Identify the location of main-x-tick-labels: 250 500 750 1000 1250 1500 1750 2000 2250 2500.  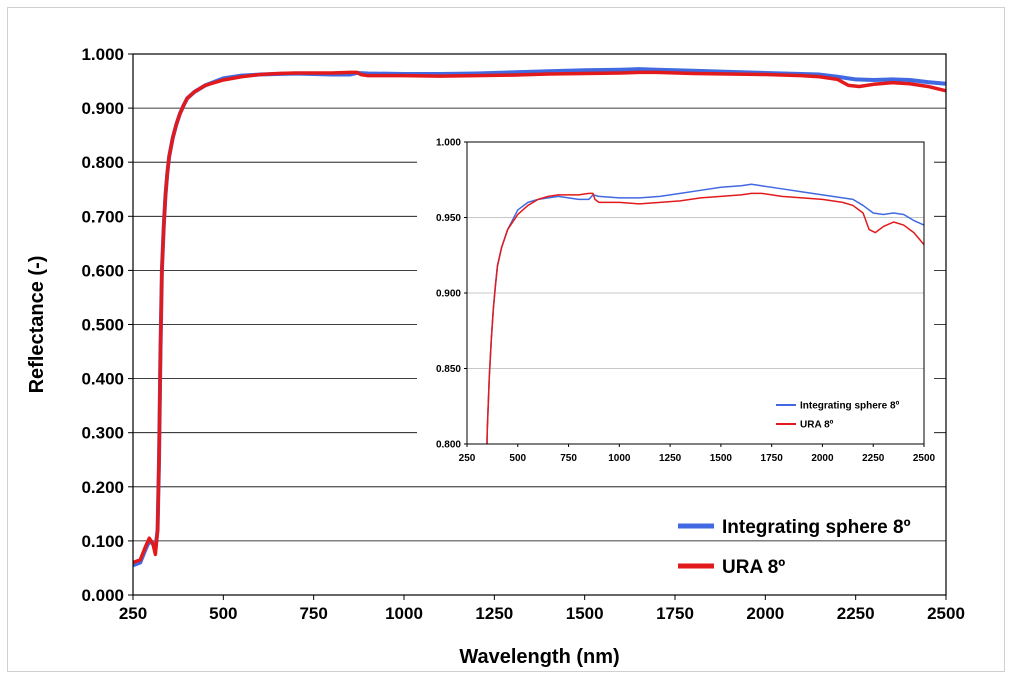
(542, 609).